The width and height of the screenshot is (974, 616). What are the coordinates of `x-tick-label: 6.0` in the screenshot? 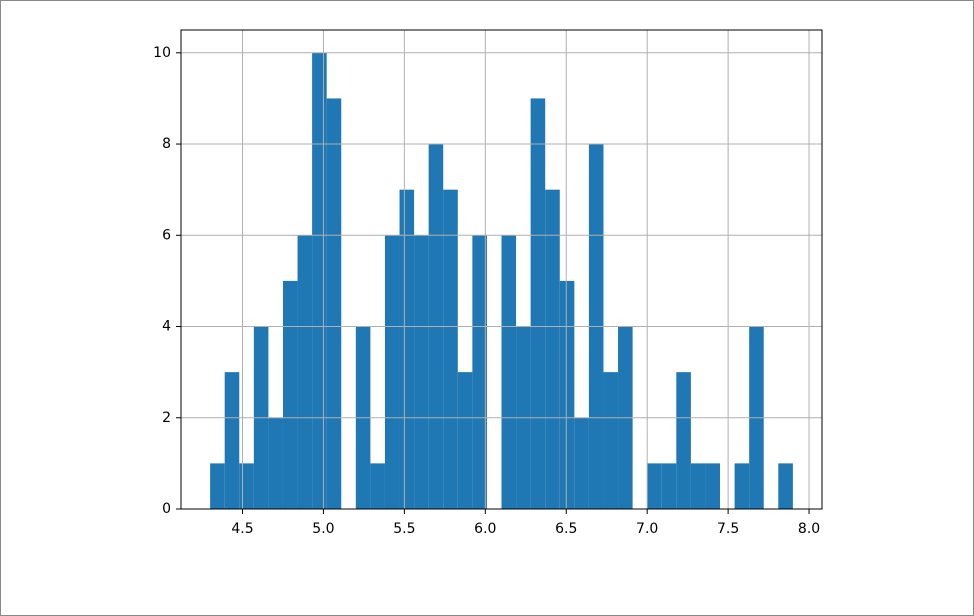 It's located at (485, 529).